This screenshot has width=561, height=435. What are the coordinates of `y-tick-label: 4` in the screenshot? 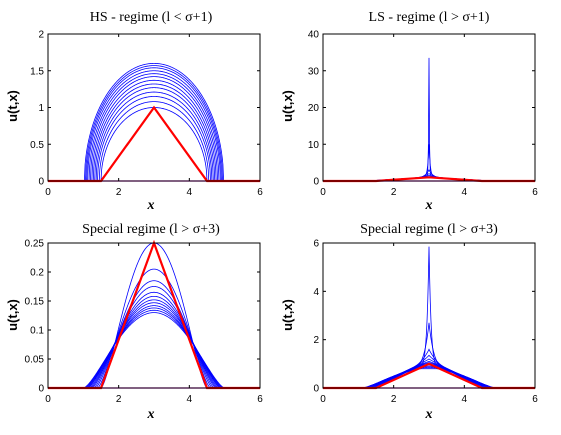 It's located at (316, 292).